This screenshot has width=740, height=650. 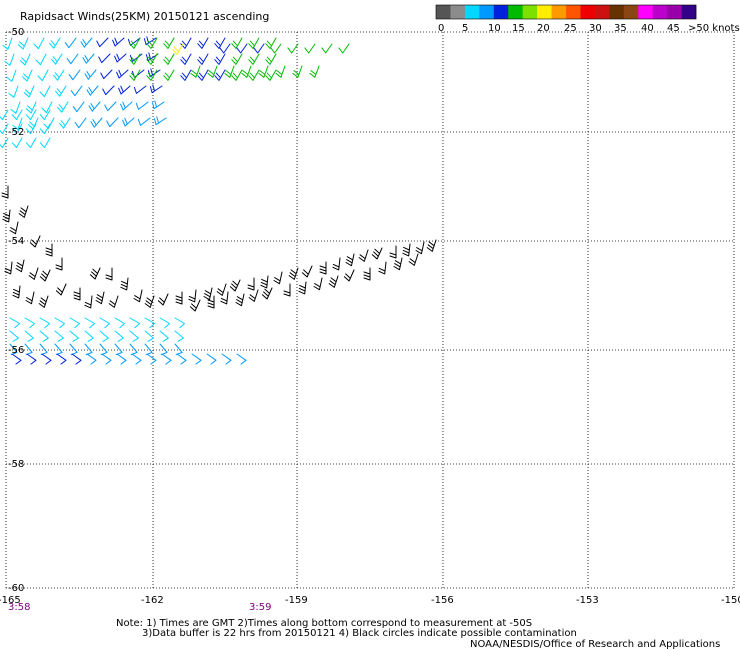 What do you see at coordinates (465, 28) in the screenshot?
I see `legend-label: 5` at bounding box center [465, 28].